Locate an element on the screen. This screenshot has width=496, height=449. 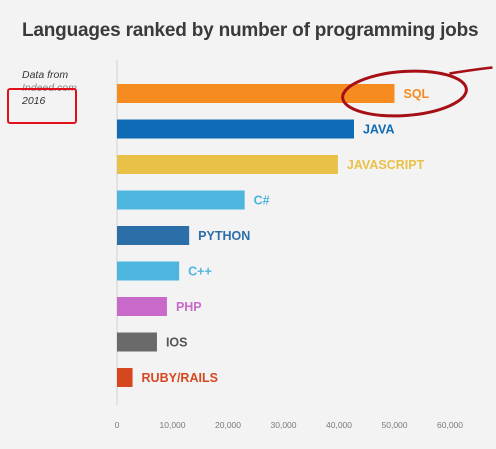
bar-label-java: JAVA is located at coordinates (379, 130).